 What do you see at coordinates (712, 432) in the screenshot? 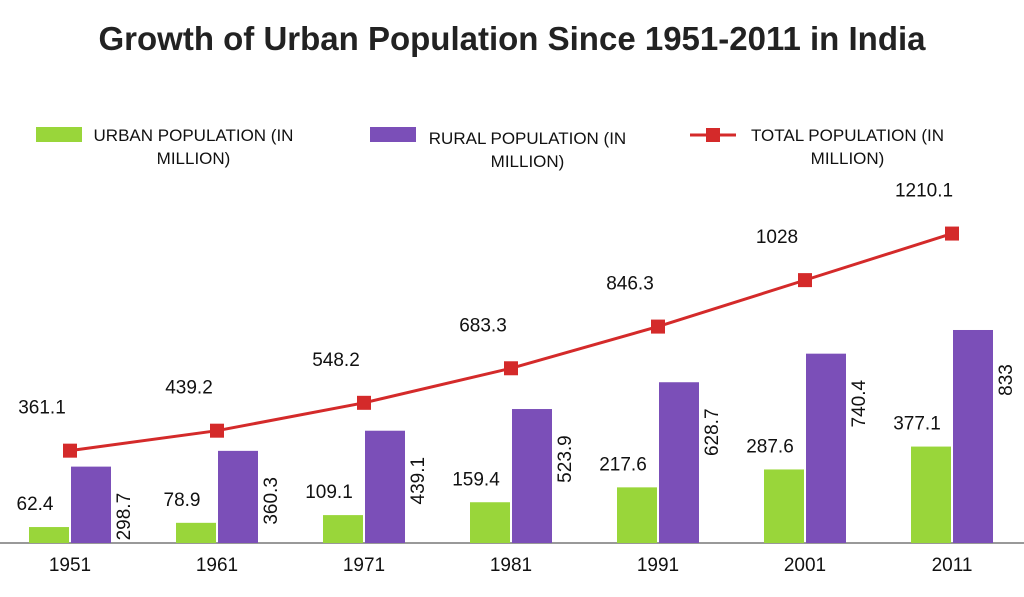
I see `value-label: 628.7` at bounding box center [712, 432].